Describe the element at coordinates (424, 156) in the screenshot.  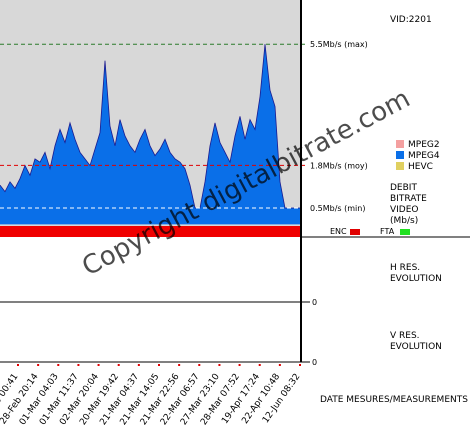
I see `legend-label: MPEG4` at that location.